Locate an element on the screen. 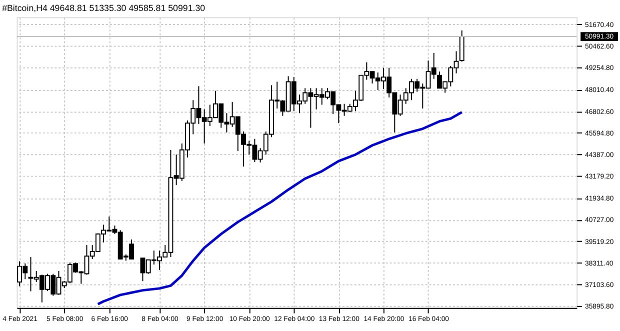  candlestick is located at coordinates (461, 46).